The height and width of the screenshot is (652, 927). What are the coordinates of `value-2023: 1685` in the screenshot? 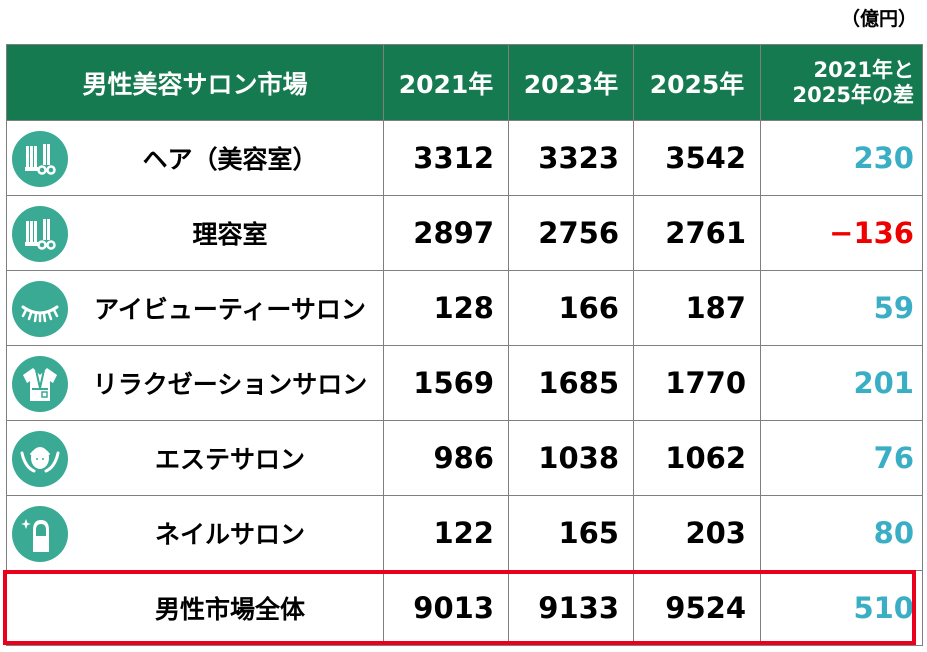 It's located at (571, 383).